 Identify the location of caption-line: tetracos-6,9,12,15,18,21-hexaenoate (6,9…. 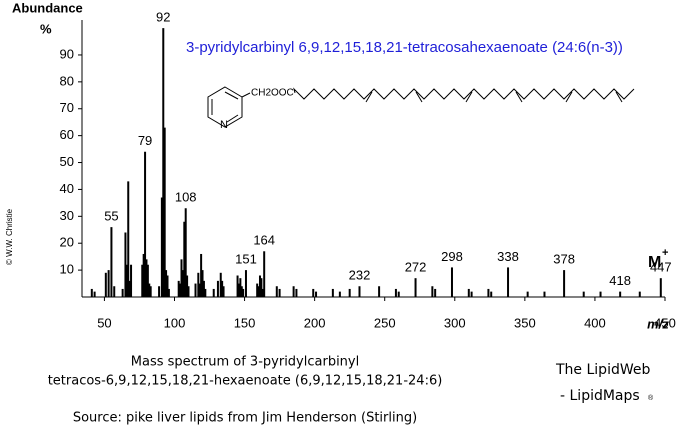
(245, 381).